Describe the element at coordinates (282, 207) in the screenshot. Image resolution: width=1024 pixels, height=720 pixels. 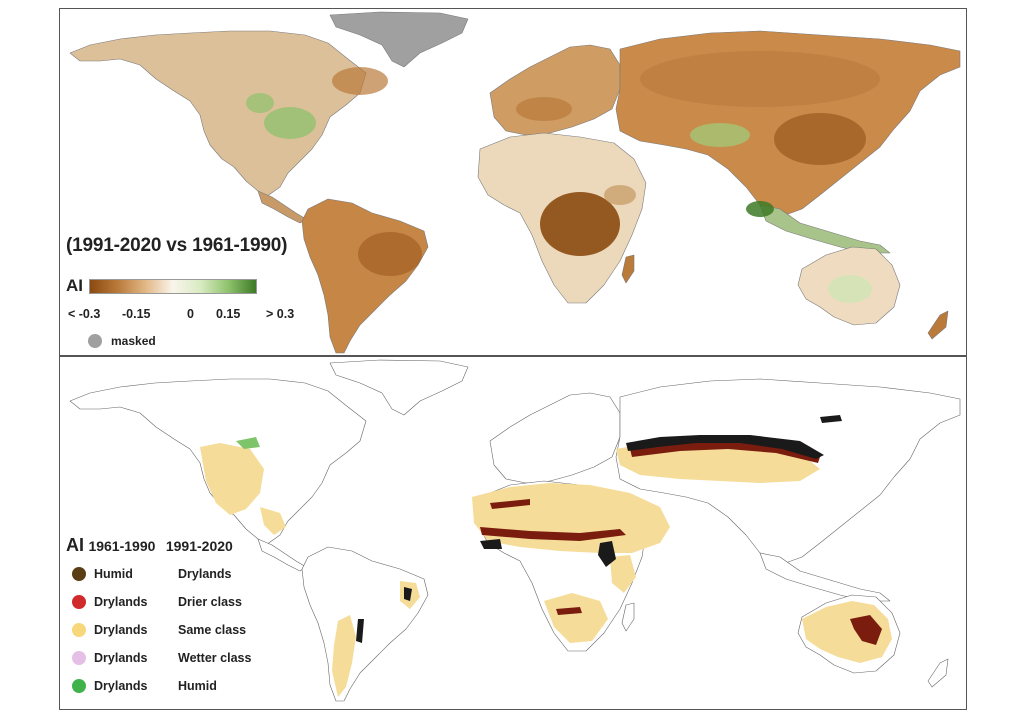
I see `central-america` at that location.